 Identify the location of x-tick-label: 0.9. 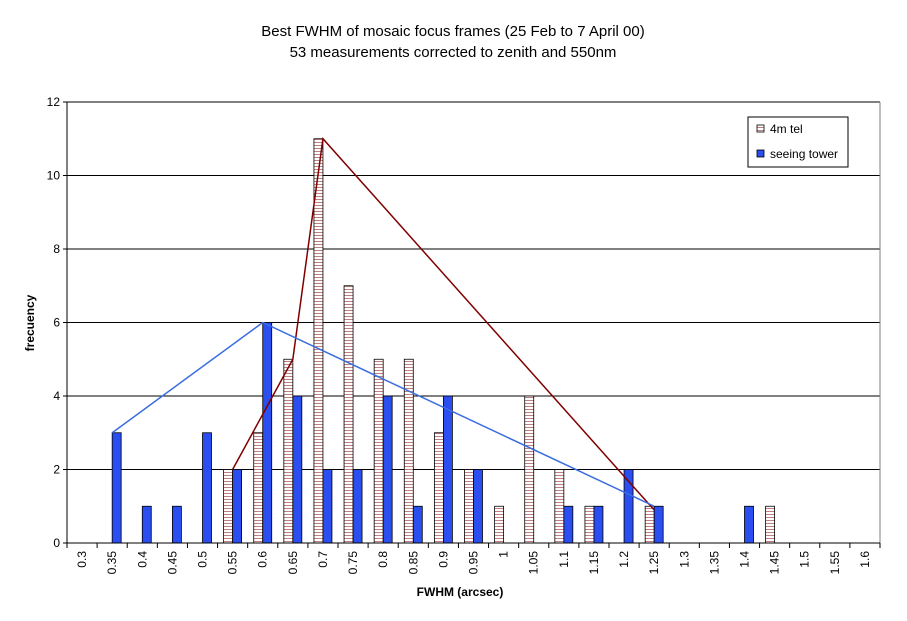
(443, 559).